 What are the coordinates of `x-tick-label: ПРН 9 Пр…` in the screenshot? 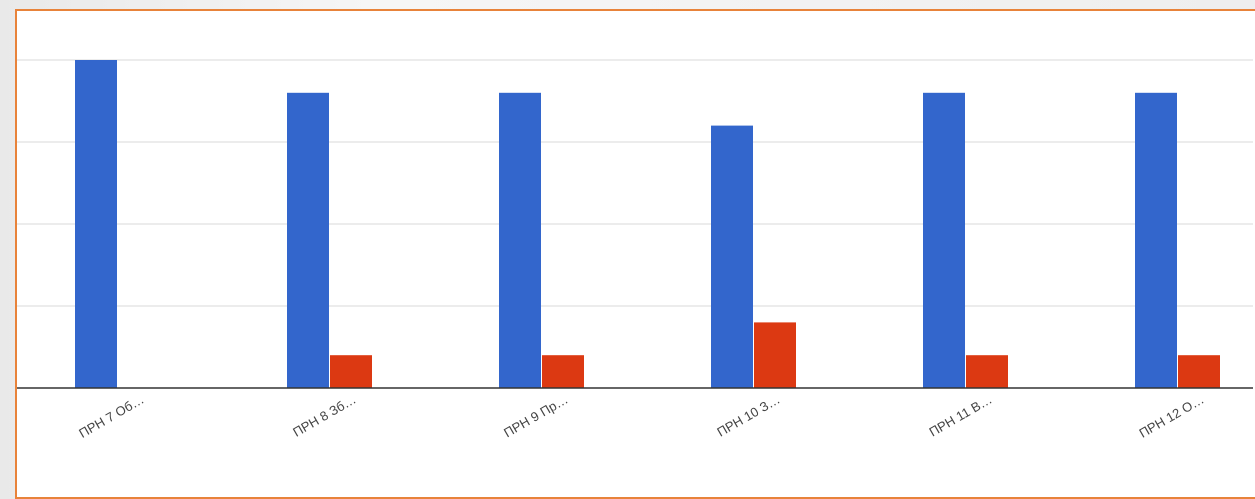 It's located at (535, 416).